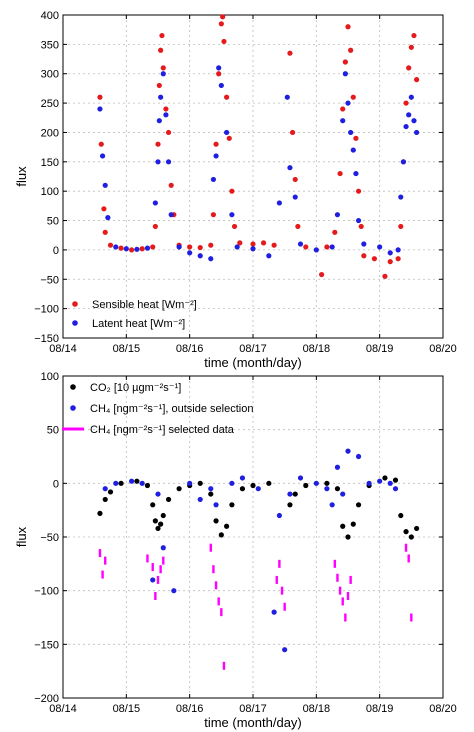 This screenshot has width=474, height=732. What do you see at coordinates (190, 709) in the screenshot?
I see `x-tick-label: 08/16` at bounding box center [190, 709].